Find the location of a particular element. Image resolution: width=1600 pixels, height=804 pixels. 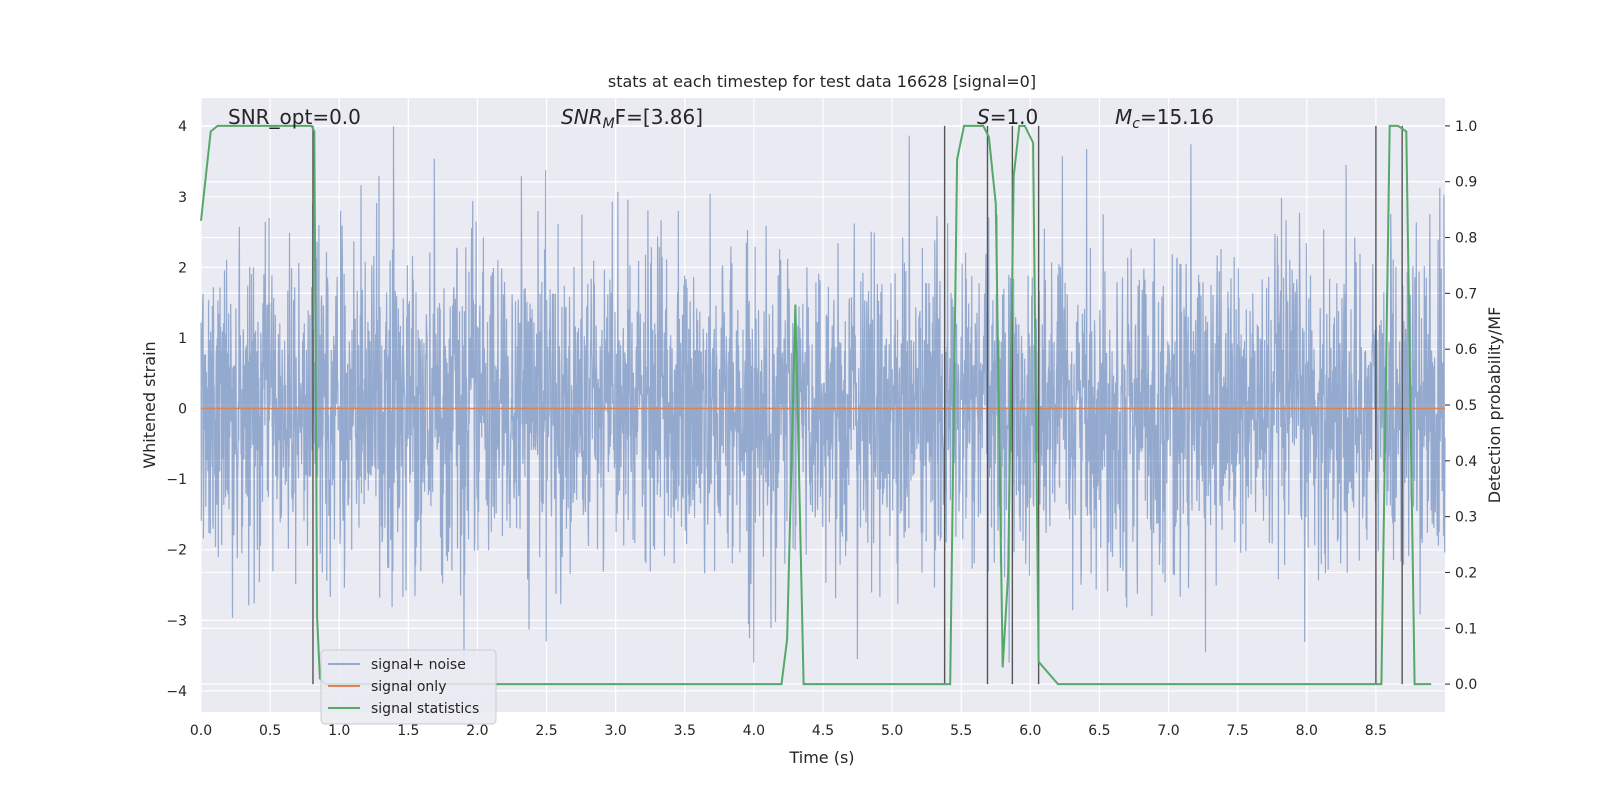

annotation-mc-label: M is located at coordinates (1123, 117).